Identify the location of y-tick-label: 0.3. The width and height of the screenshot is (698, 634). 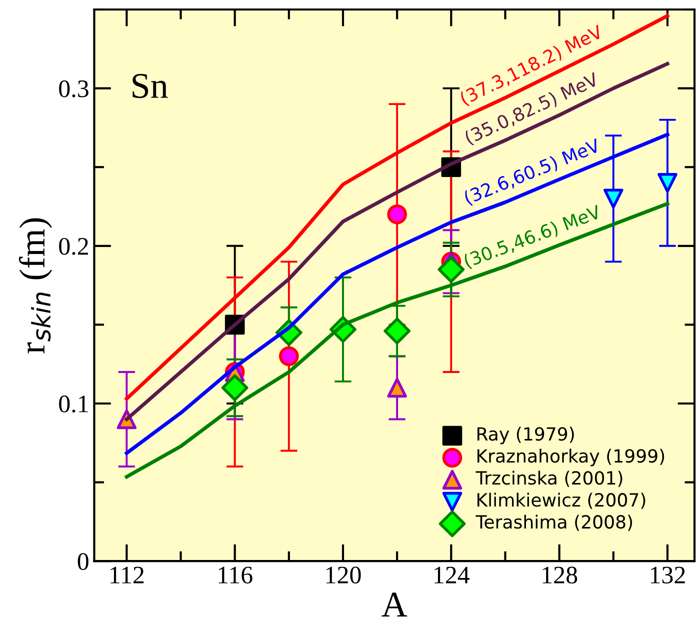
(73, 89).